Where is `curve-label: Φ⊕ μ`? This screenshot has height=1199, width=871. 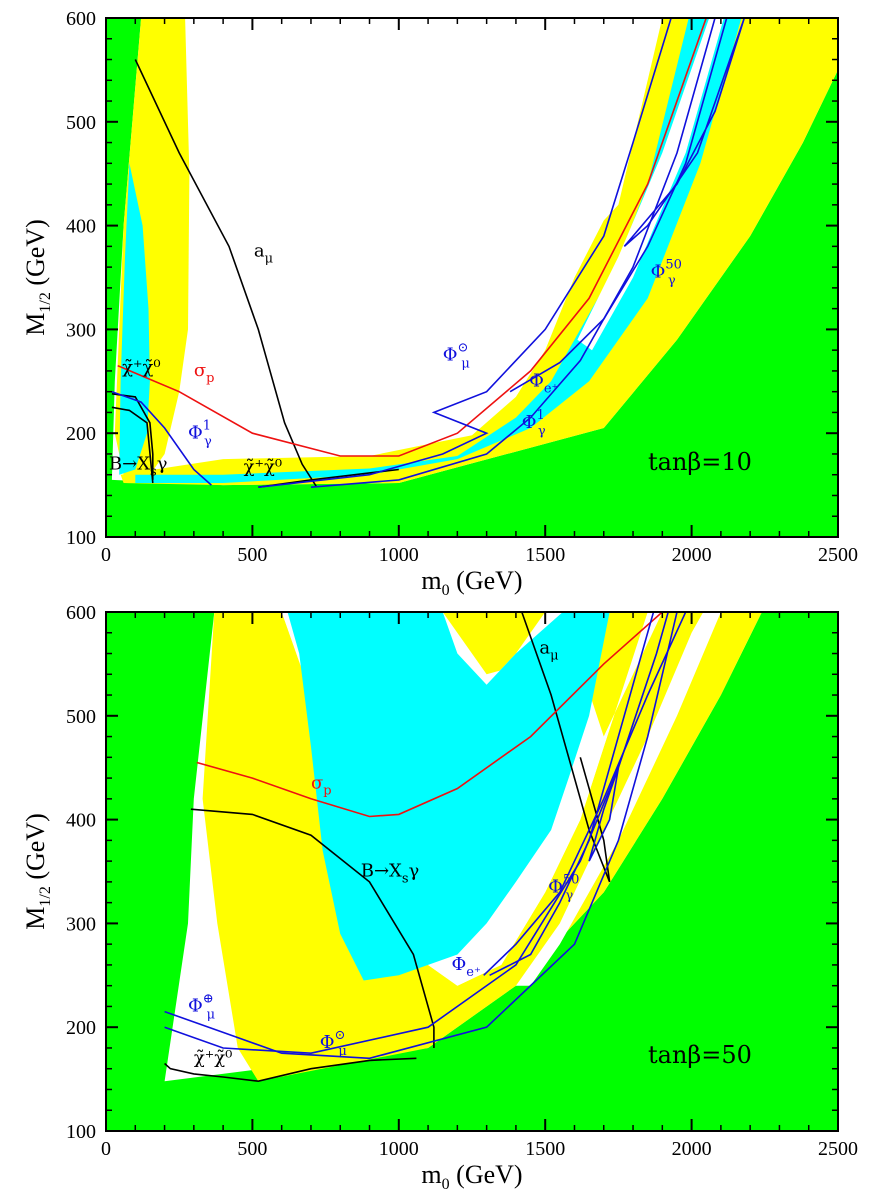 curve-label: Φ⊕ μ is located at coordinates (201, 1007).